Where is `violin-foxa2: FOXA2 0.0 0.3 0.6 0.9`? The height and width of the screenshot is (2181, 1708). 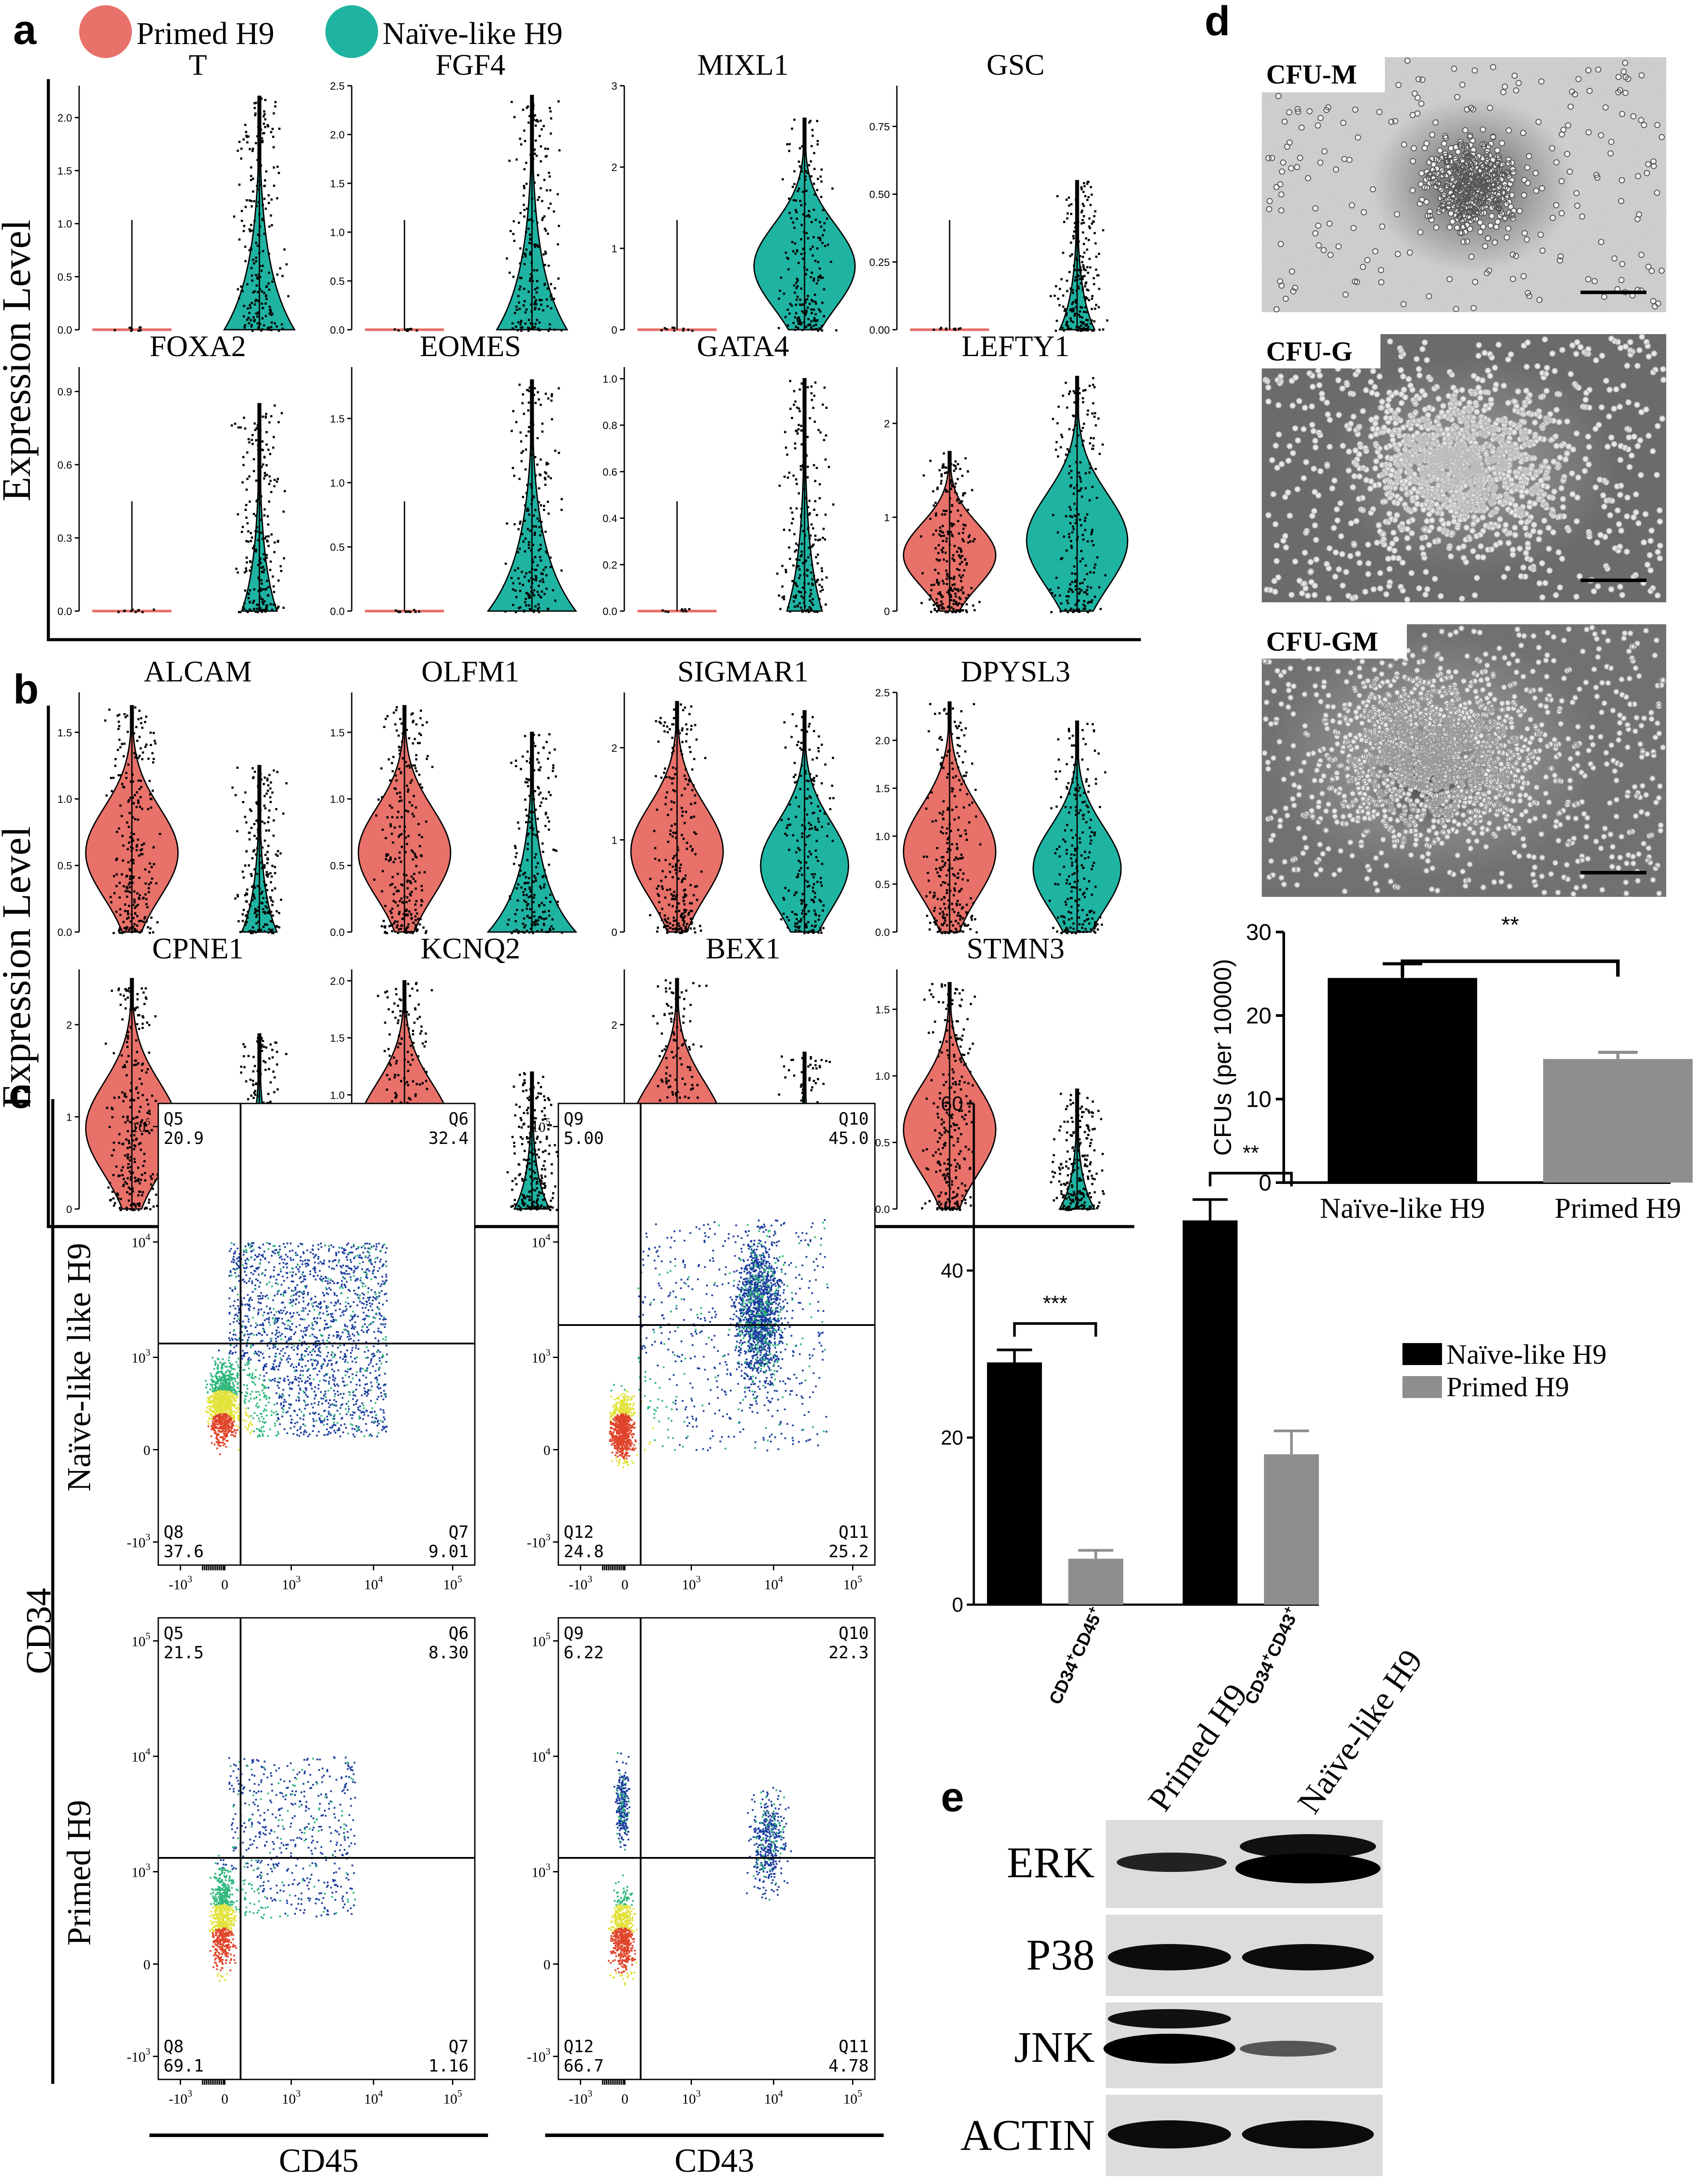
violin-foxa2: FOXA2 0.0 0.3 0.6 0.9 is located at coordinates (172, 473).